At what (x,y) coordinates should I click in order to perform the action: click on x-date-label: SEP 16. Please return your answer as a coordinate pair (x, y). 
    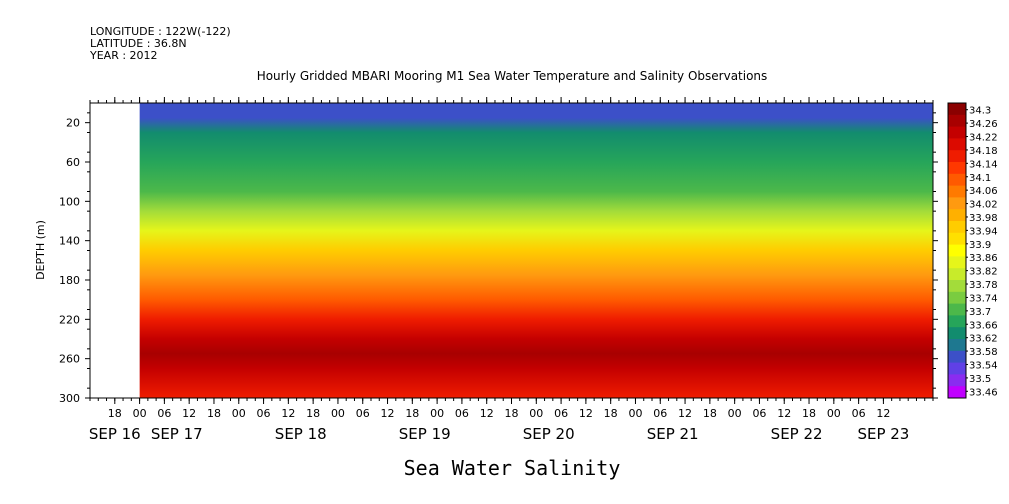
    Looking at the image, I should click on (115, 434).